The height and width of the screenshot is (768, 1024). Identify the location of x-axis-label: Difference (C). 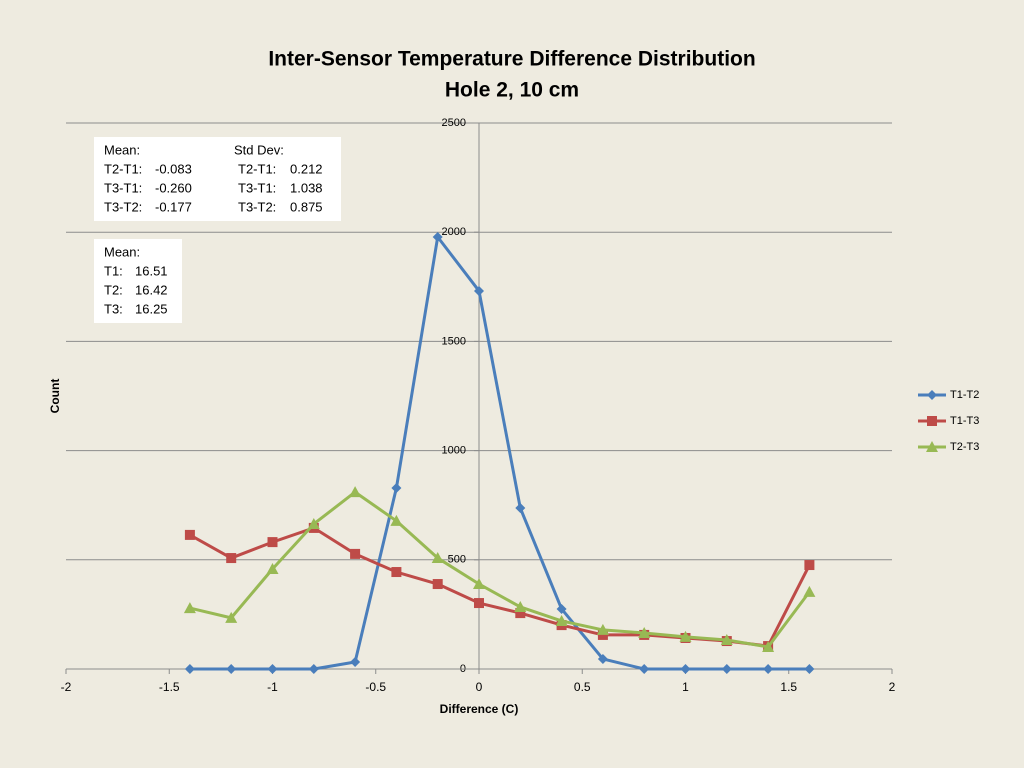
(479, 709).